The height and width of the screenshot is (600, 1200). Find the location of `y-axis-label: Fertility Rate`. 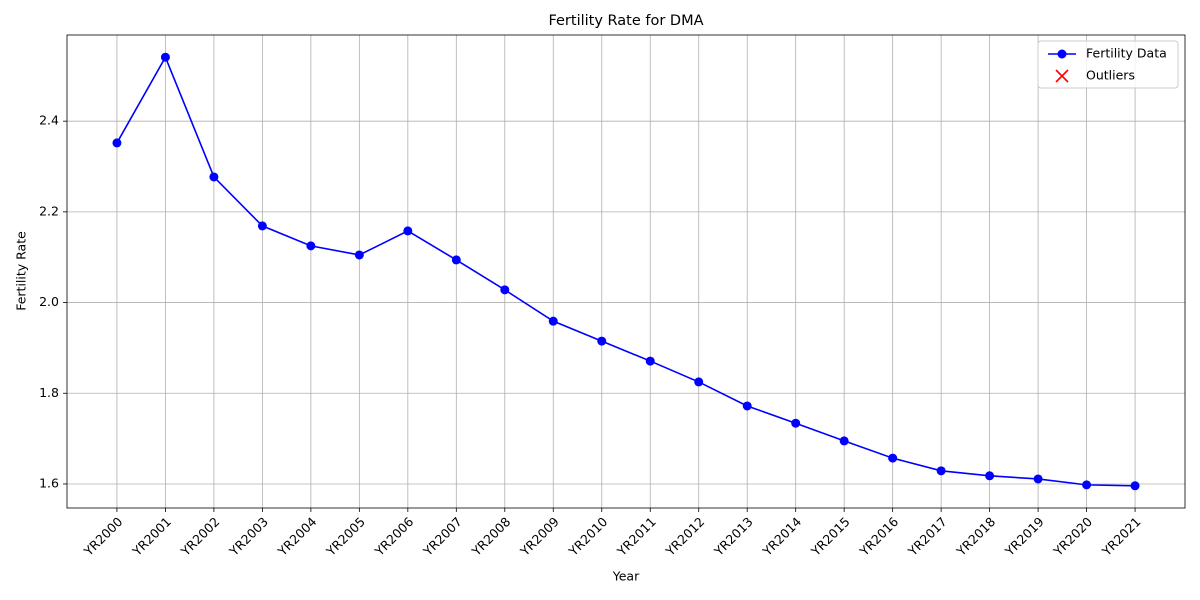

y-axis-label: Fertility Rate is located at coordinates (21, 271).